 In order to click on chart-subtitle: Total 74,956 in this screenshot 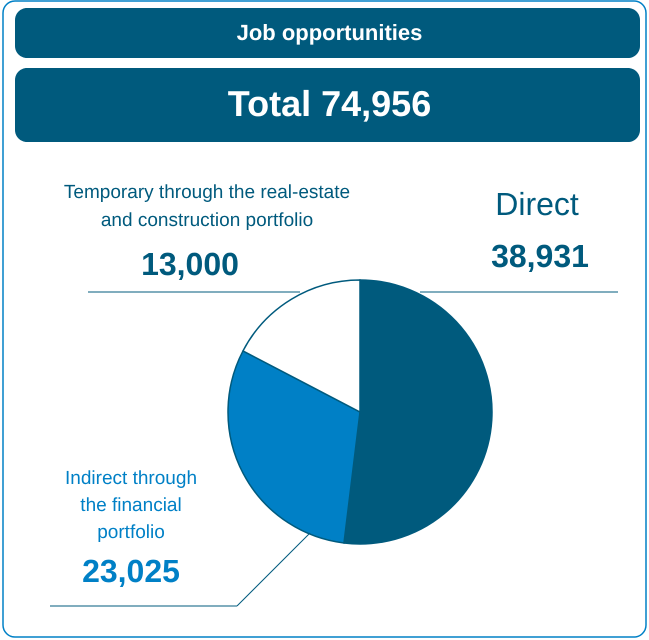, I will do `click(330, 103)`.